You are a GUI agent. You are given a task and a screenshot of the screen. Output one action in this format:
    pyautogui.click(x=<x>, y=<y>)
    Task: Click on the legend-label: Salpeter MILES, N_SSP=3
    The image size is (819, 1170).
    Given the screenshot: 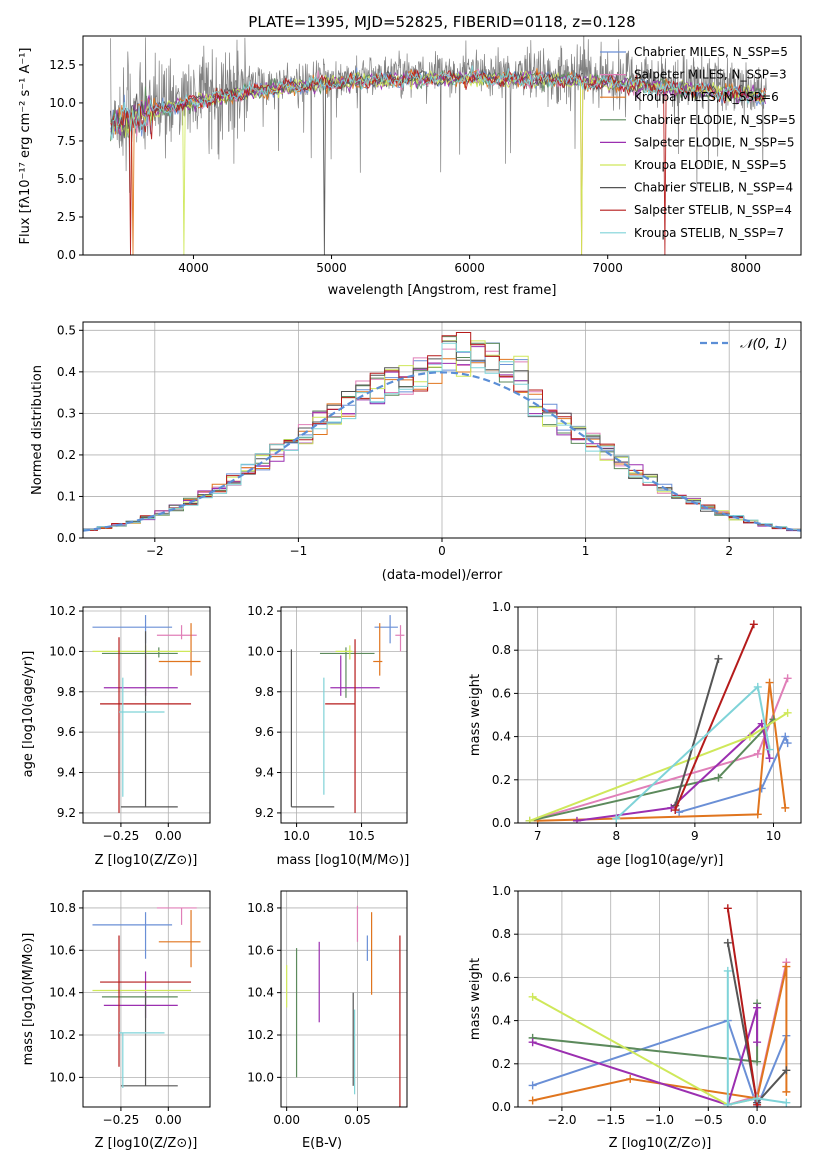 What is the action you would take?
    pyautogui.click(x=710, y=75)
    